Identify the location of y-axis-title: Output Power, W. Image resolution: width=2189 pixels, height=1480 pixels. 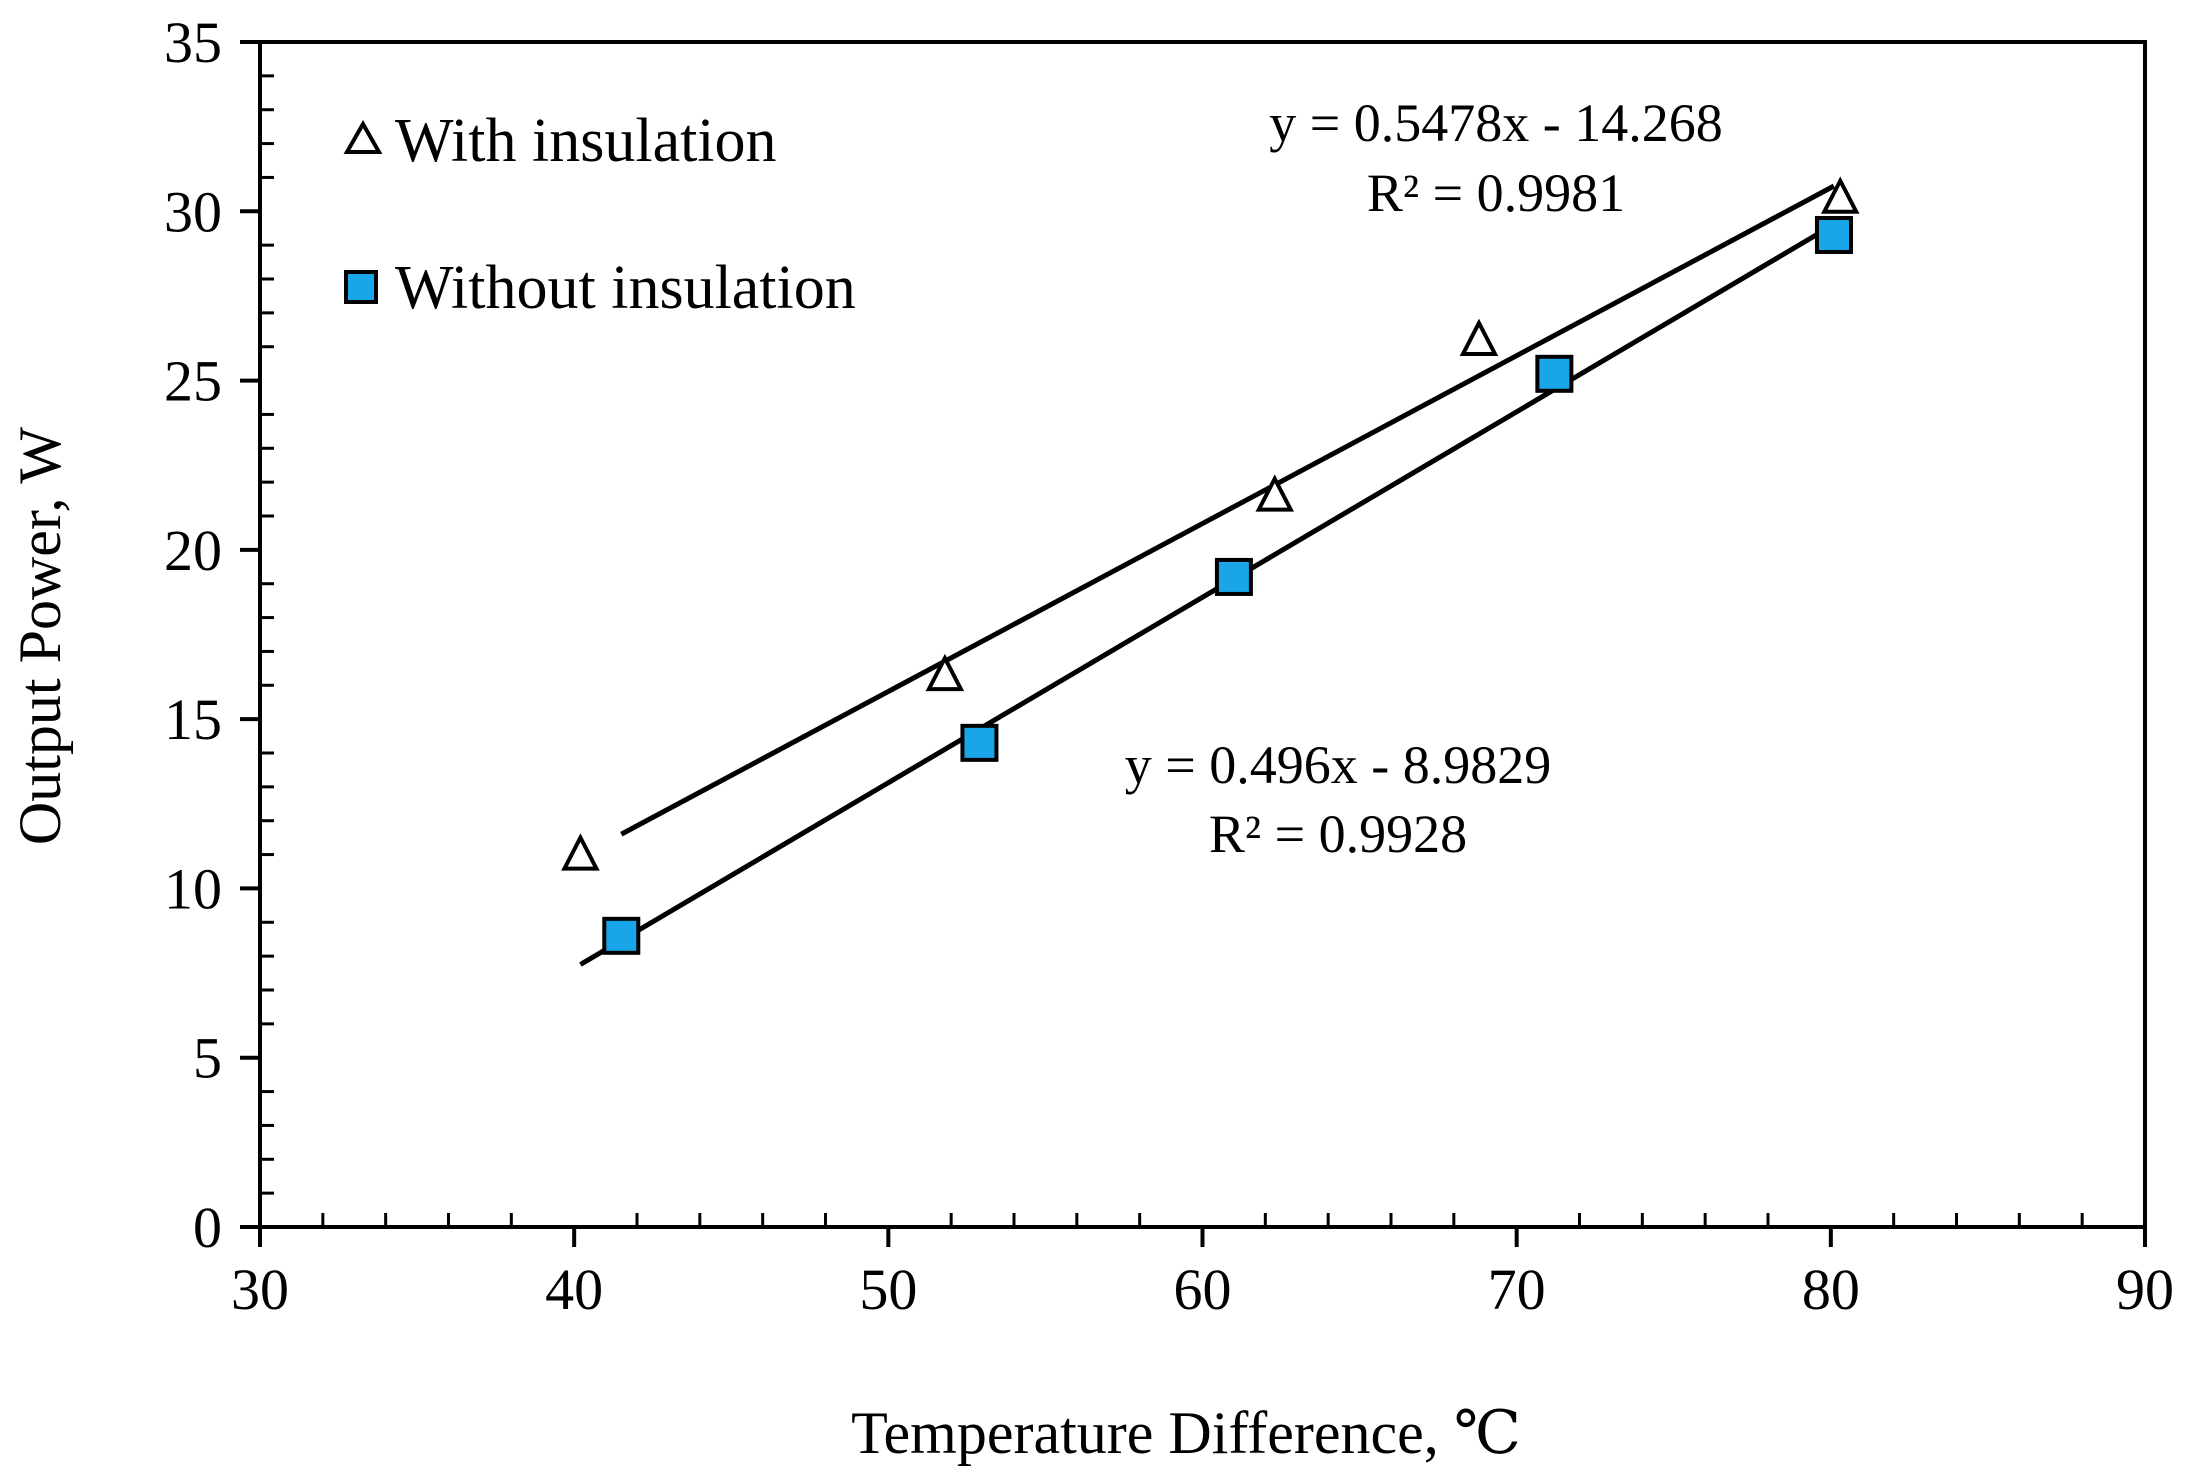
(40, 636).